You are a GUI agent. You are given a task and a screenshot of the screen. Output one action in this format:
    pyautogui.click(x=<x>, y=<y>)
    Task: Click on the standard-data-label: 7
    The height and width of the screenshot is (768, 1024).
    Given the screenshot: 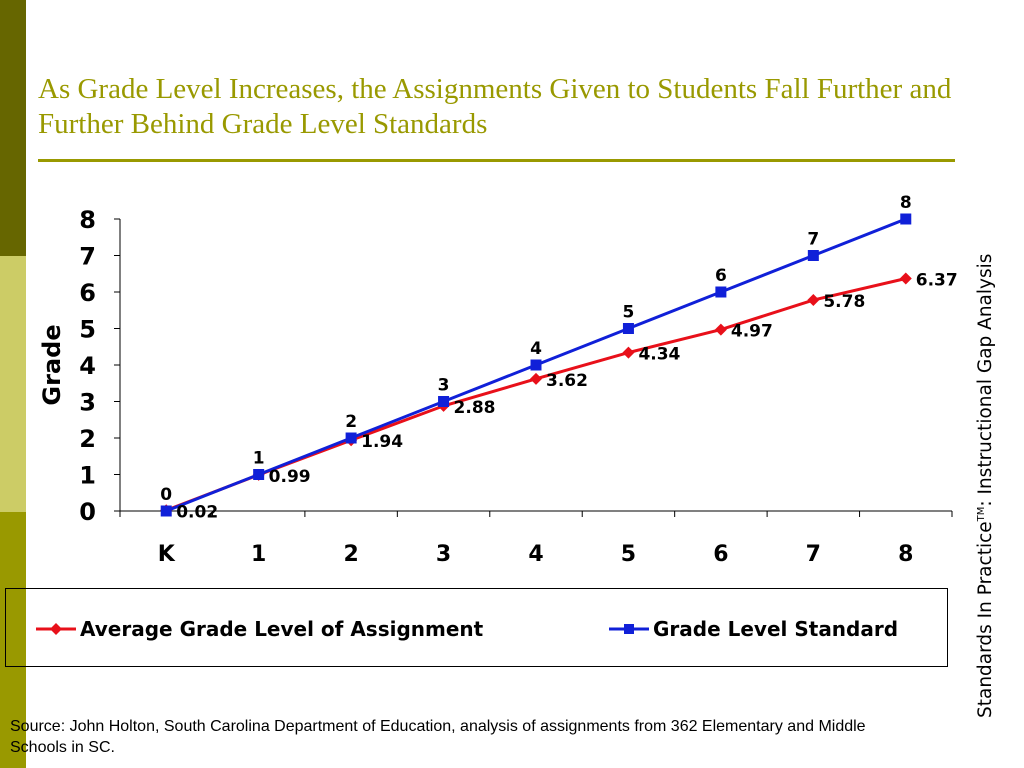 What is the action you would take?
    pyautogui.click(x=813, y=240)
    